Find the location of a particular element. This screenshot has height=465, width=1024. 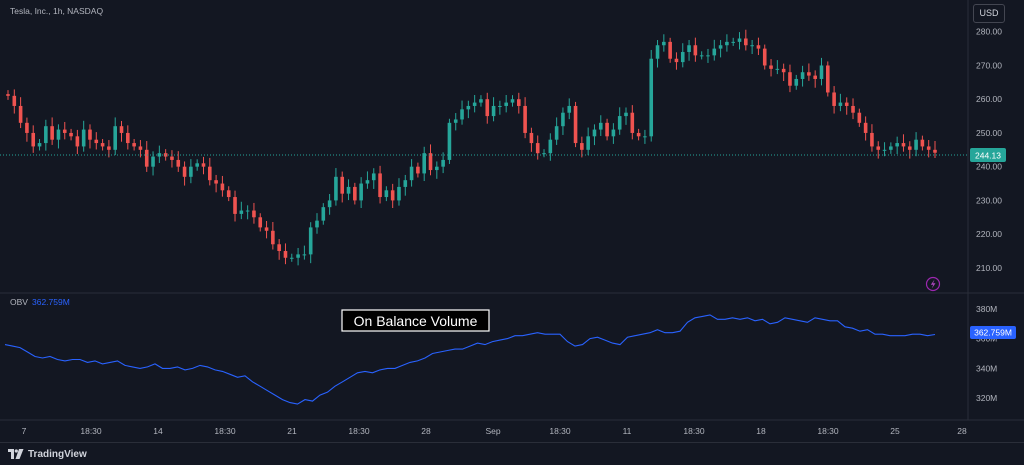

time-tick-label: 21 is located at coordinates (292, 431).